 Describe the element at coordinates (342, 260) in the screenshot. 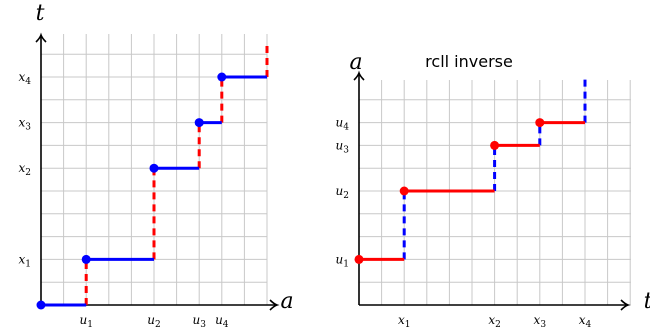

I see `y-tick-label: u1` at that location.